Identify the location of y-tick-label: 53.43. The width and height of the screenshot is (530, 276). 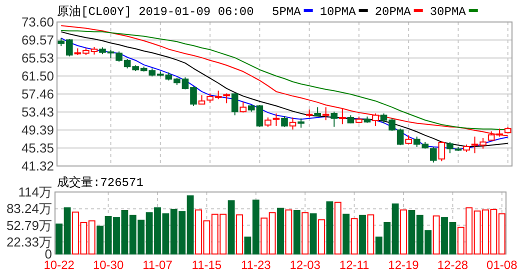
(37, 112).